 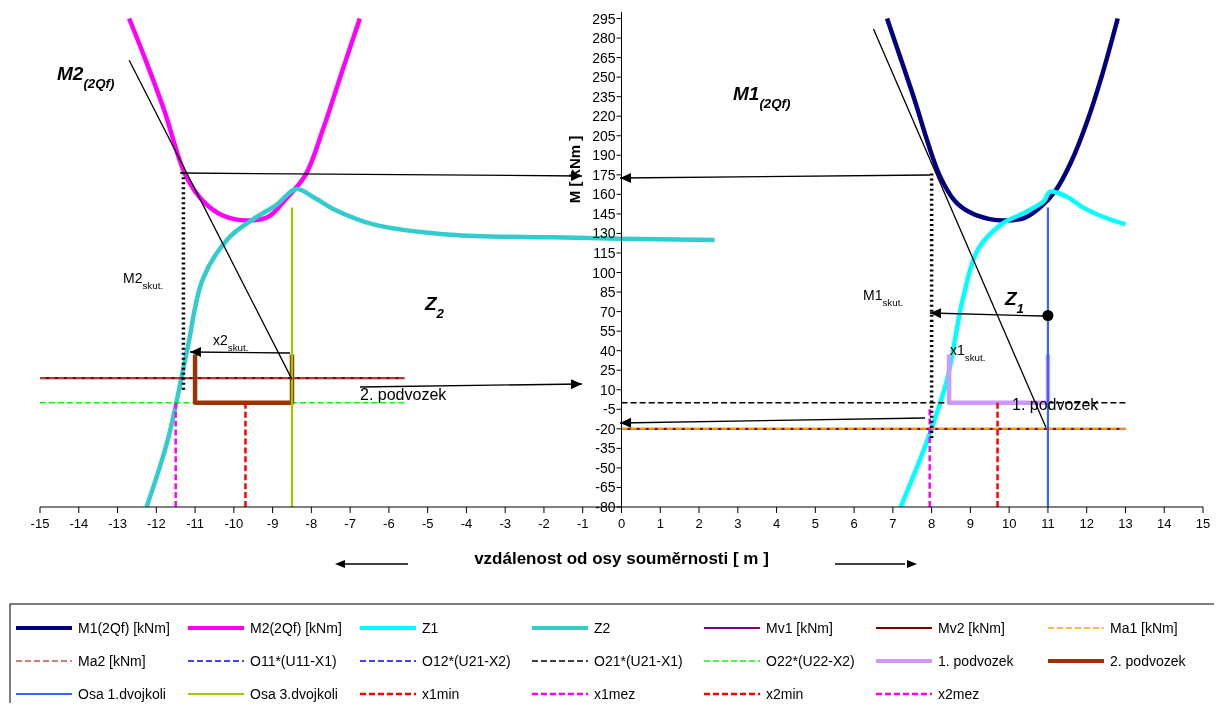 I want to click on y-tick-label: 190, so click(x=604, y=155).